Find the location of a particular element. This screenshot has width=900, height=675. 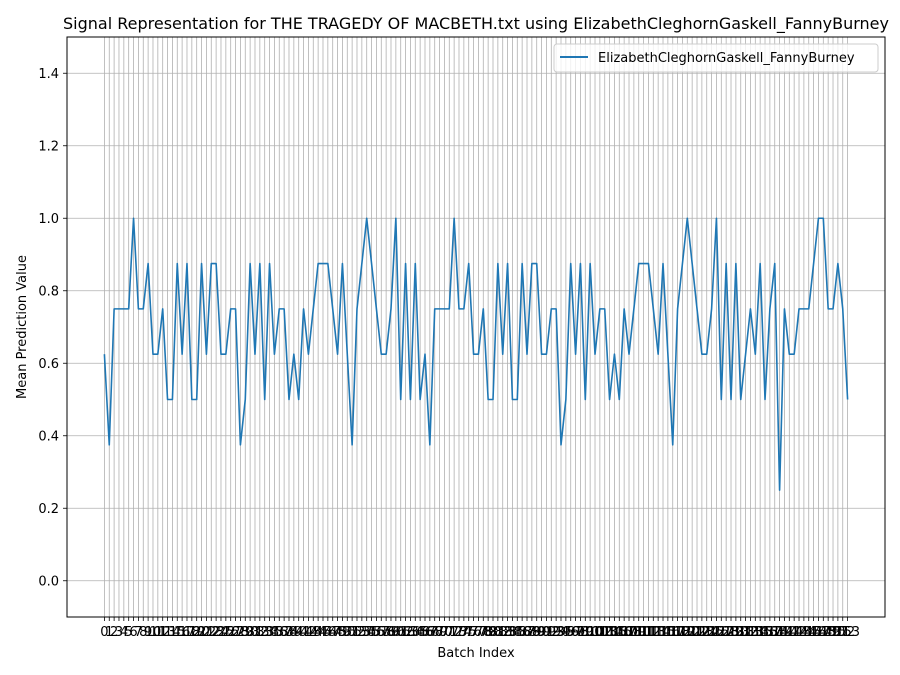

x-tick-label: 6 is located at coordinates (133, 632).